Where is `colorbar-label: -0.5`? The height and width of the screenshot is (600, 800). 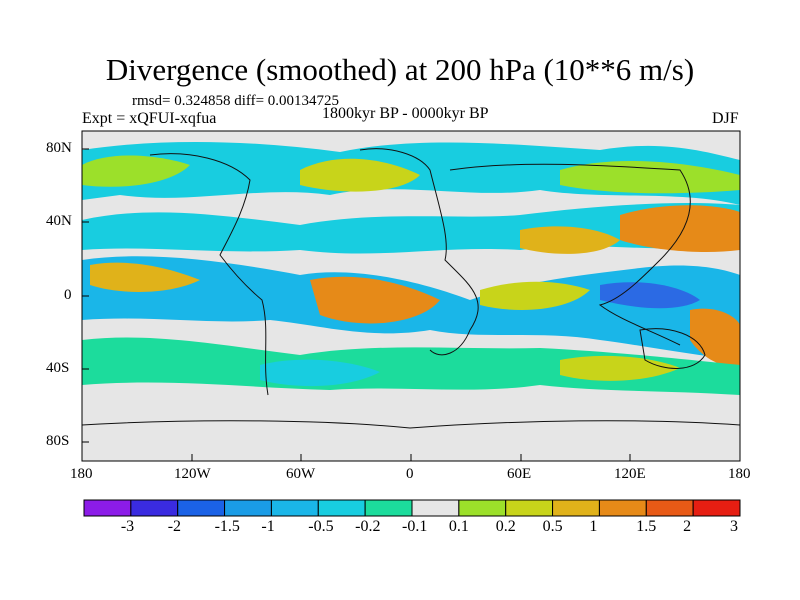 colorbar-label: -0.5 is located at coordinates (321, 526).